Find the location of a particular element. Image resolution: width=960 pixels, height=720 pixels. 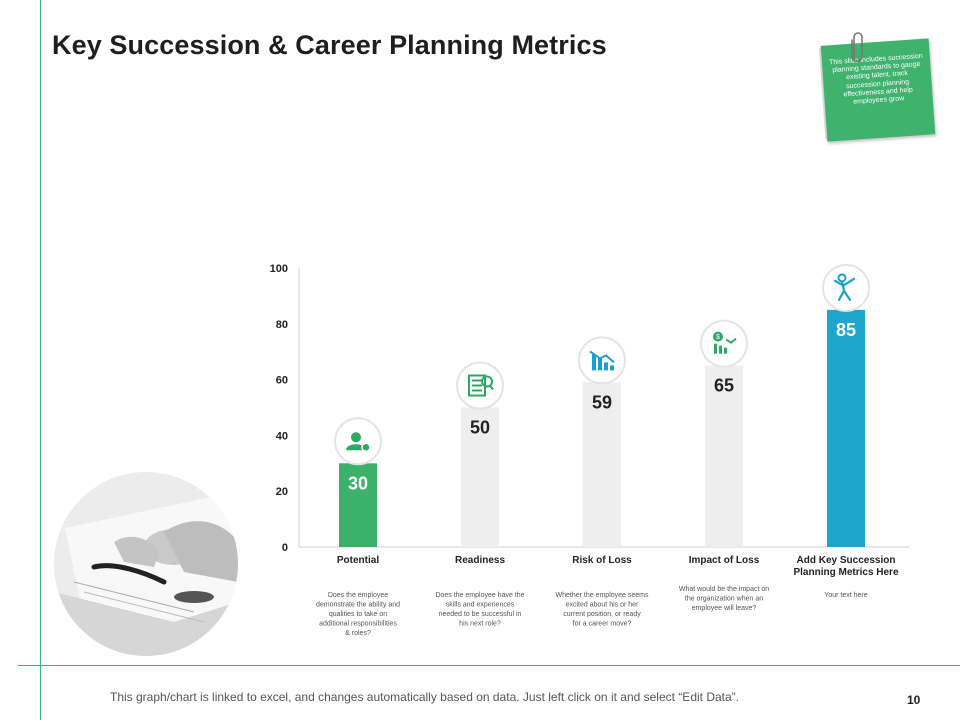

x-tick-label: Potential is located at coordinates (358, 560).